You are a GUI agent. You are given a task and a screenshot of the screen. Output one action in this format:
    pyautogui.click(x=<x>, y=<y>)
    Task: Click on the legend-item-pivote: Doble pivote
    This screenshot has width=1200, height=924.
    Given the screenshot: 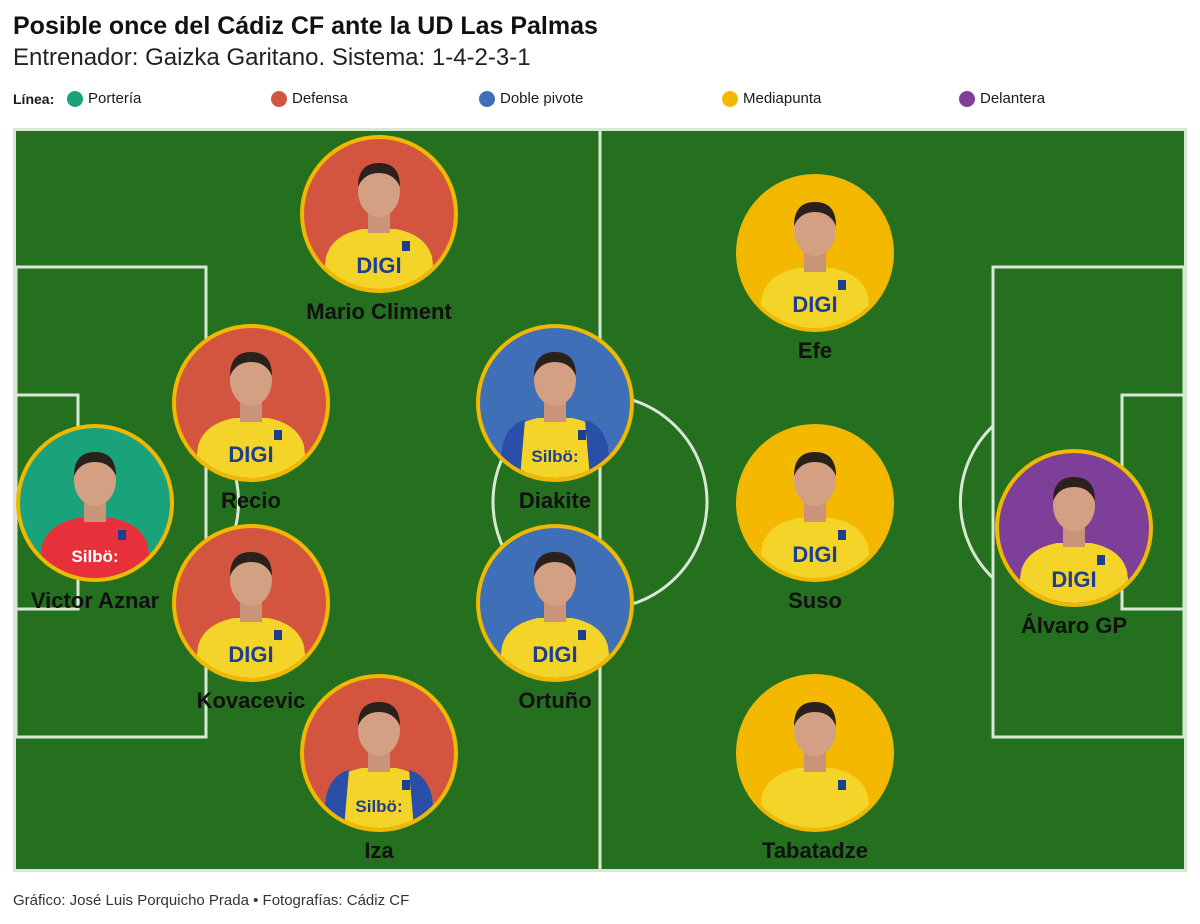 What is the action you would take?
    pyautogui.click(x=531, y=98)
    